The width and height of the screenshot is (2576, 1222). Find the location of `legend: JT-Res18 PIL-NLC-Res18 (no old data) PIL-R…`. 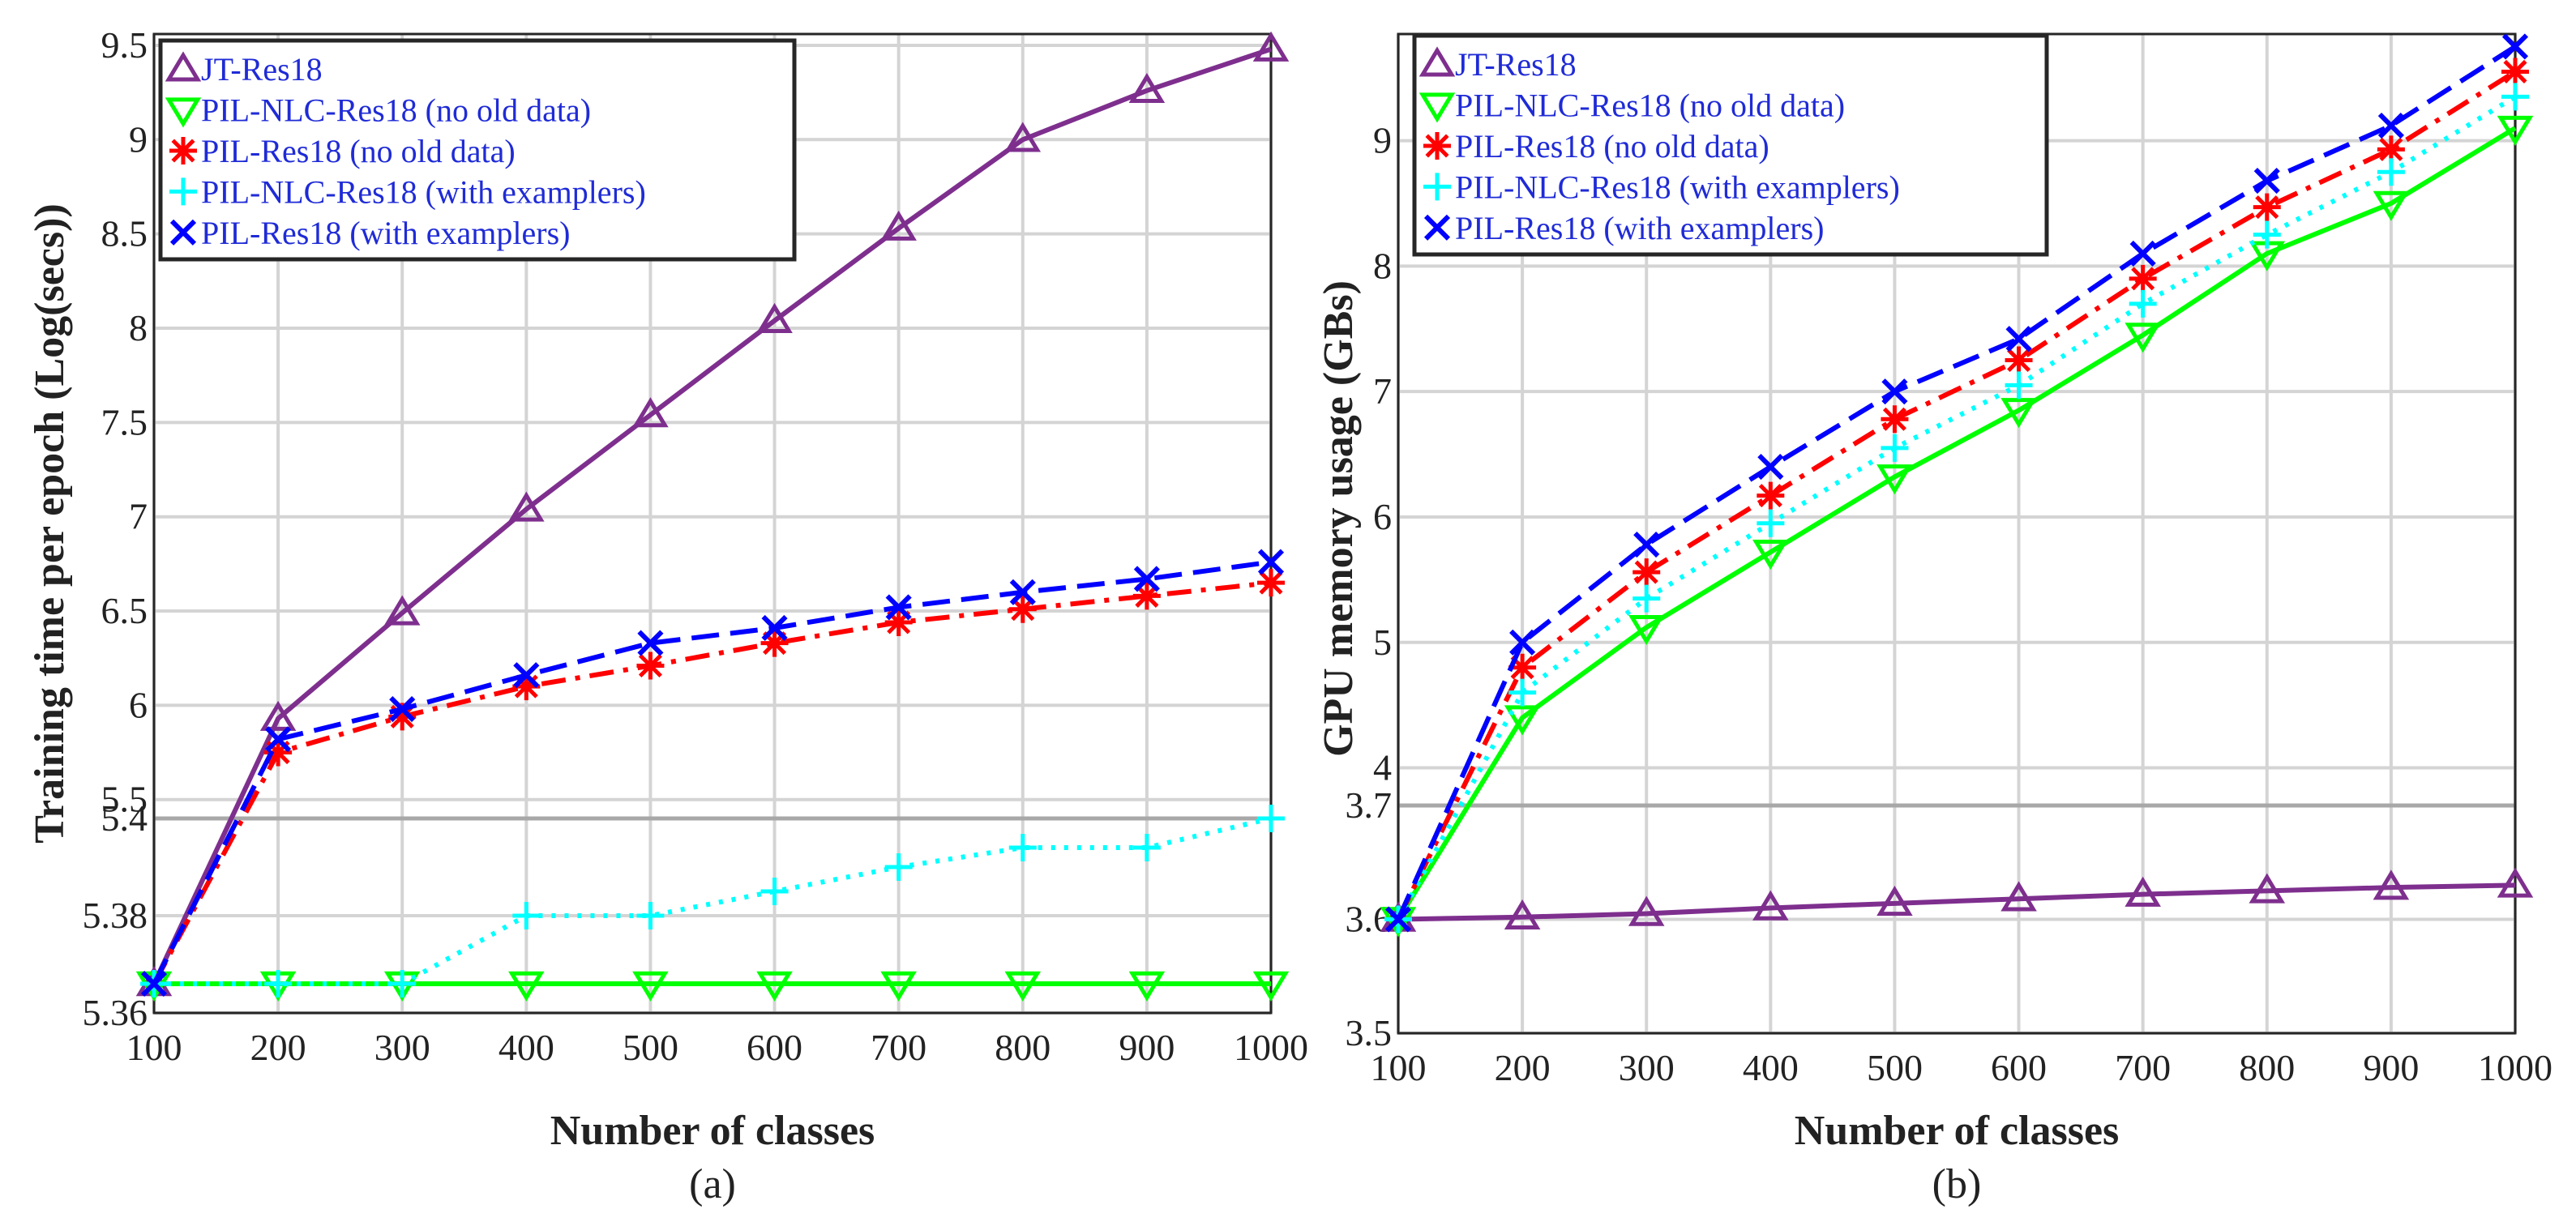

legend: JT-Res18 PIL-NLC-Res18 (no old data) PIL-R… is located at coordinates (477, 150).